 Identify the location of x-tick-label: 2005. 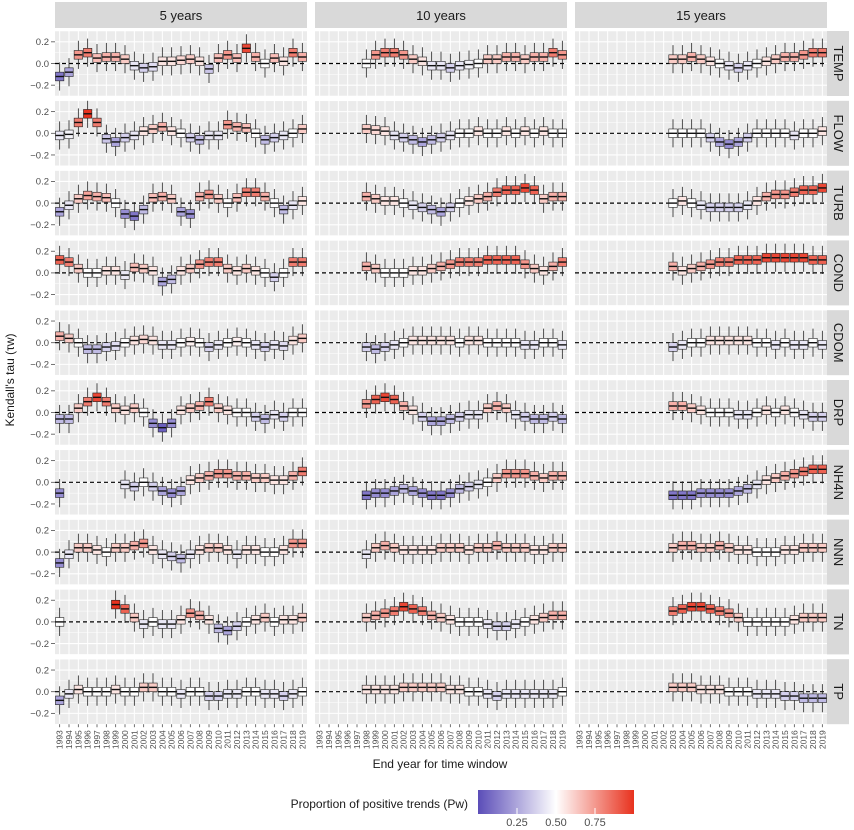
(172, 739).